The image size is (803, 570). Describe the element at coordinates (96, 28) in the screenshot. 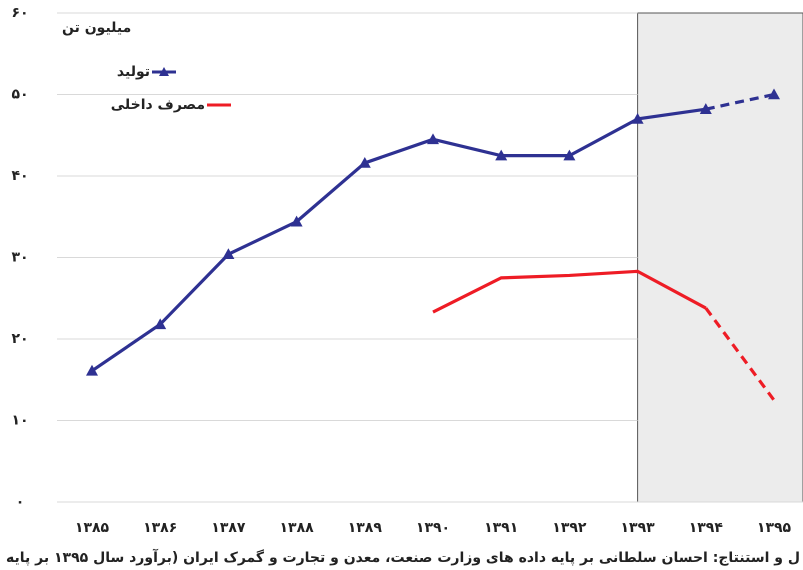

I see `y-axis-label: میلیون تن` at that location.